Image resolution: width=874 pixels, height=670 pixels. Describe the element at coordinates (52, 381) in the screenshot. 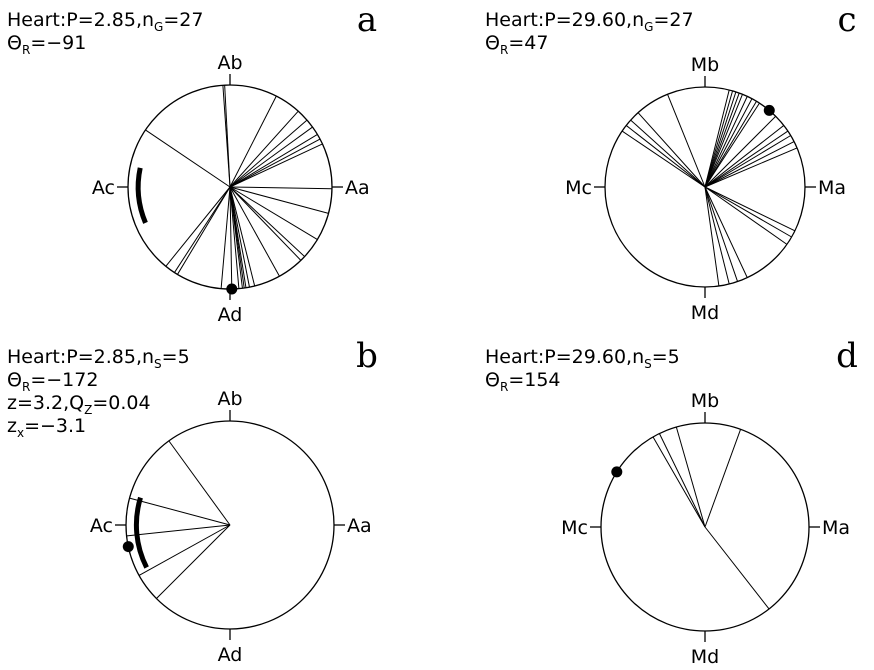

I see `panel-b-header-line: ΘR=−172` at that location.